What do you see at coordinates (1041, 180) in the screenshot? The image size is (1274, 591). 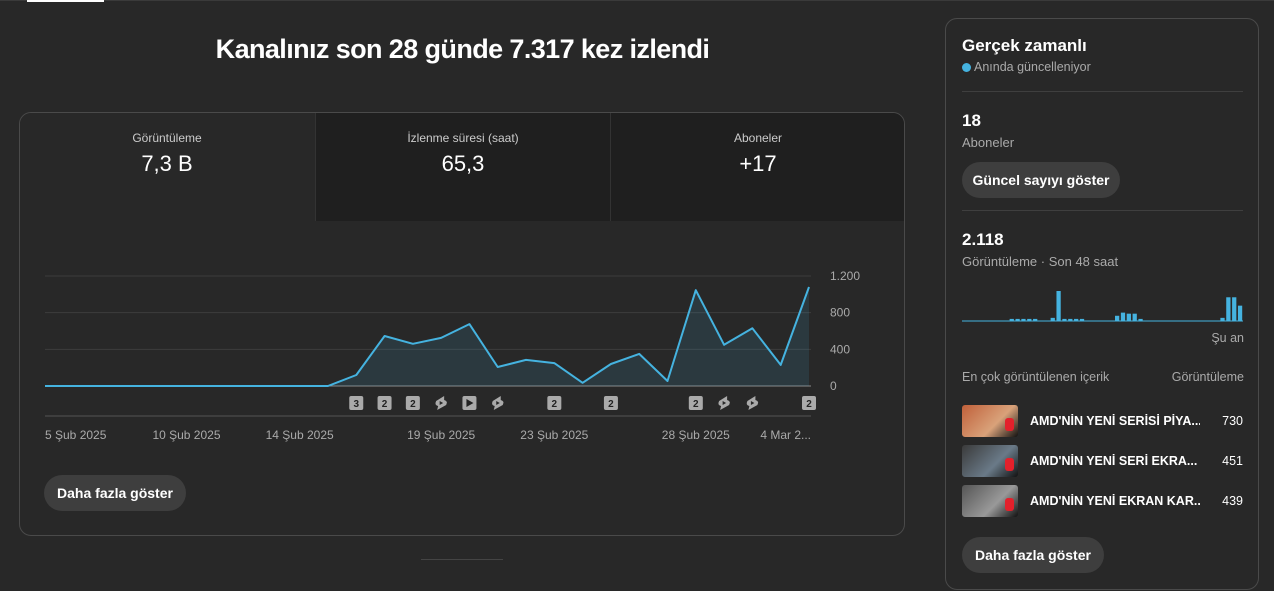 I see `show-count-button: Güncel sayıyı göster` at bounding box center [1041, 180].